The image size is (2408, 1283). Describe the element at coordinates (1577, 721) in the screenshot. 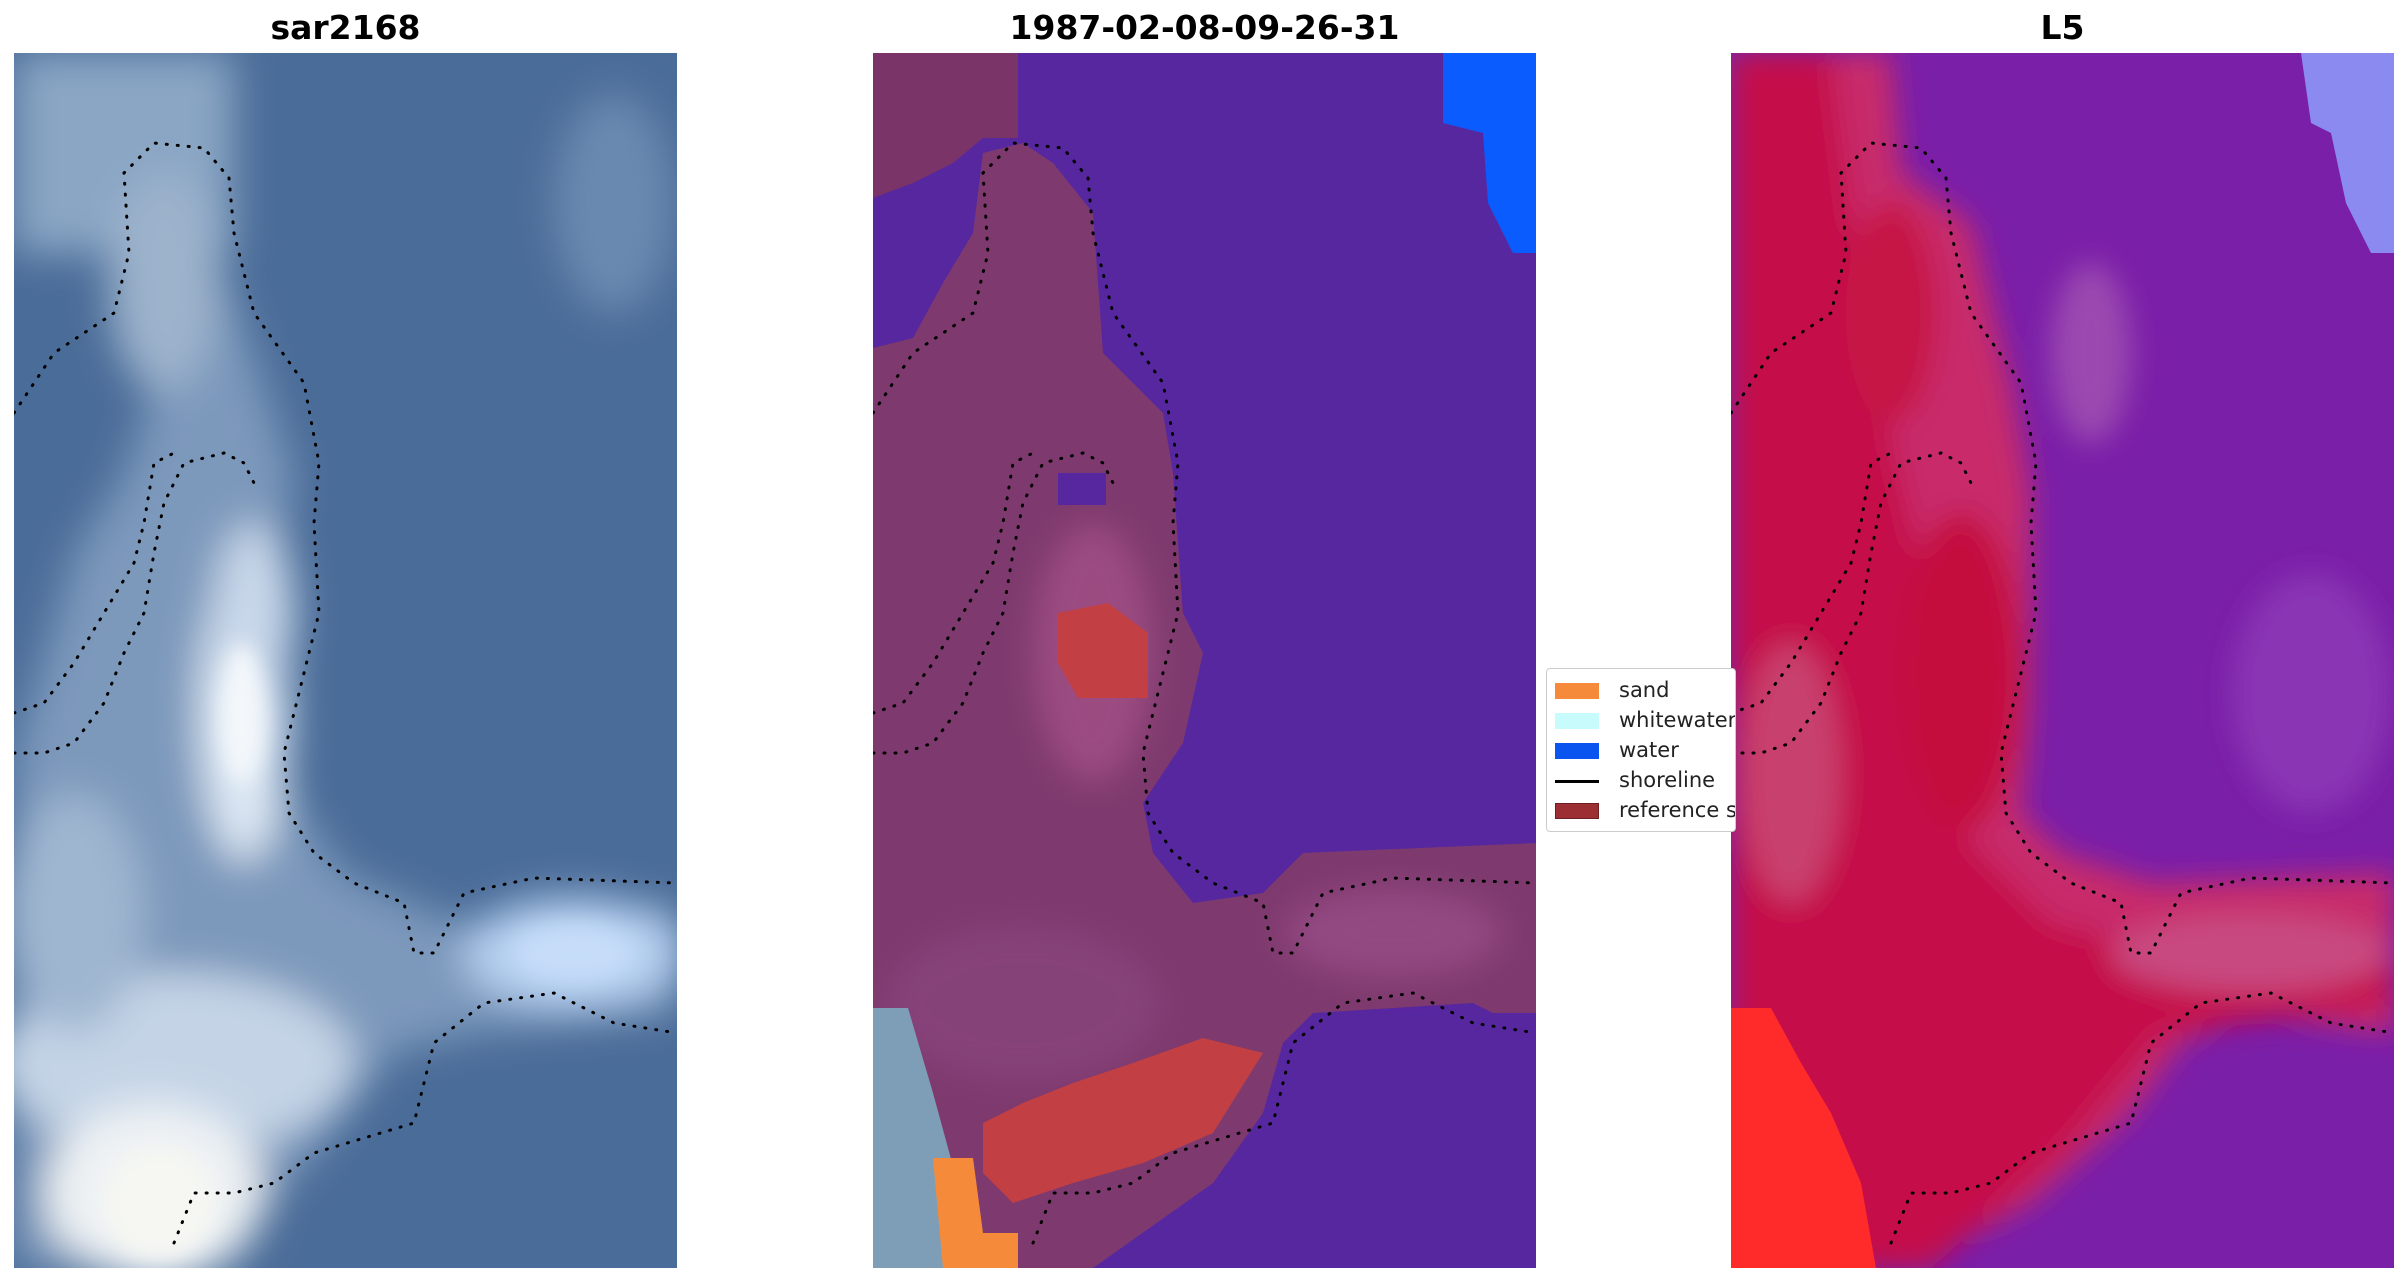

I see `whitewater-swatch` at that location.